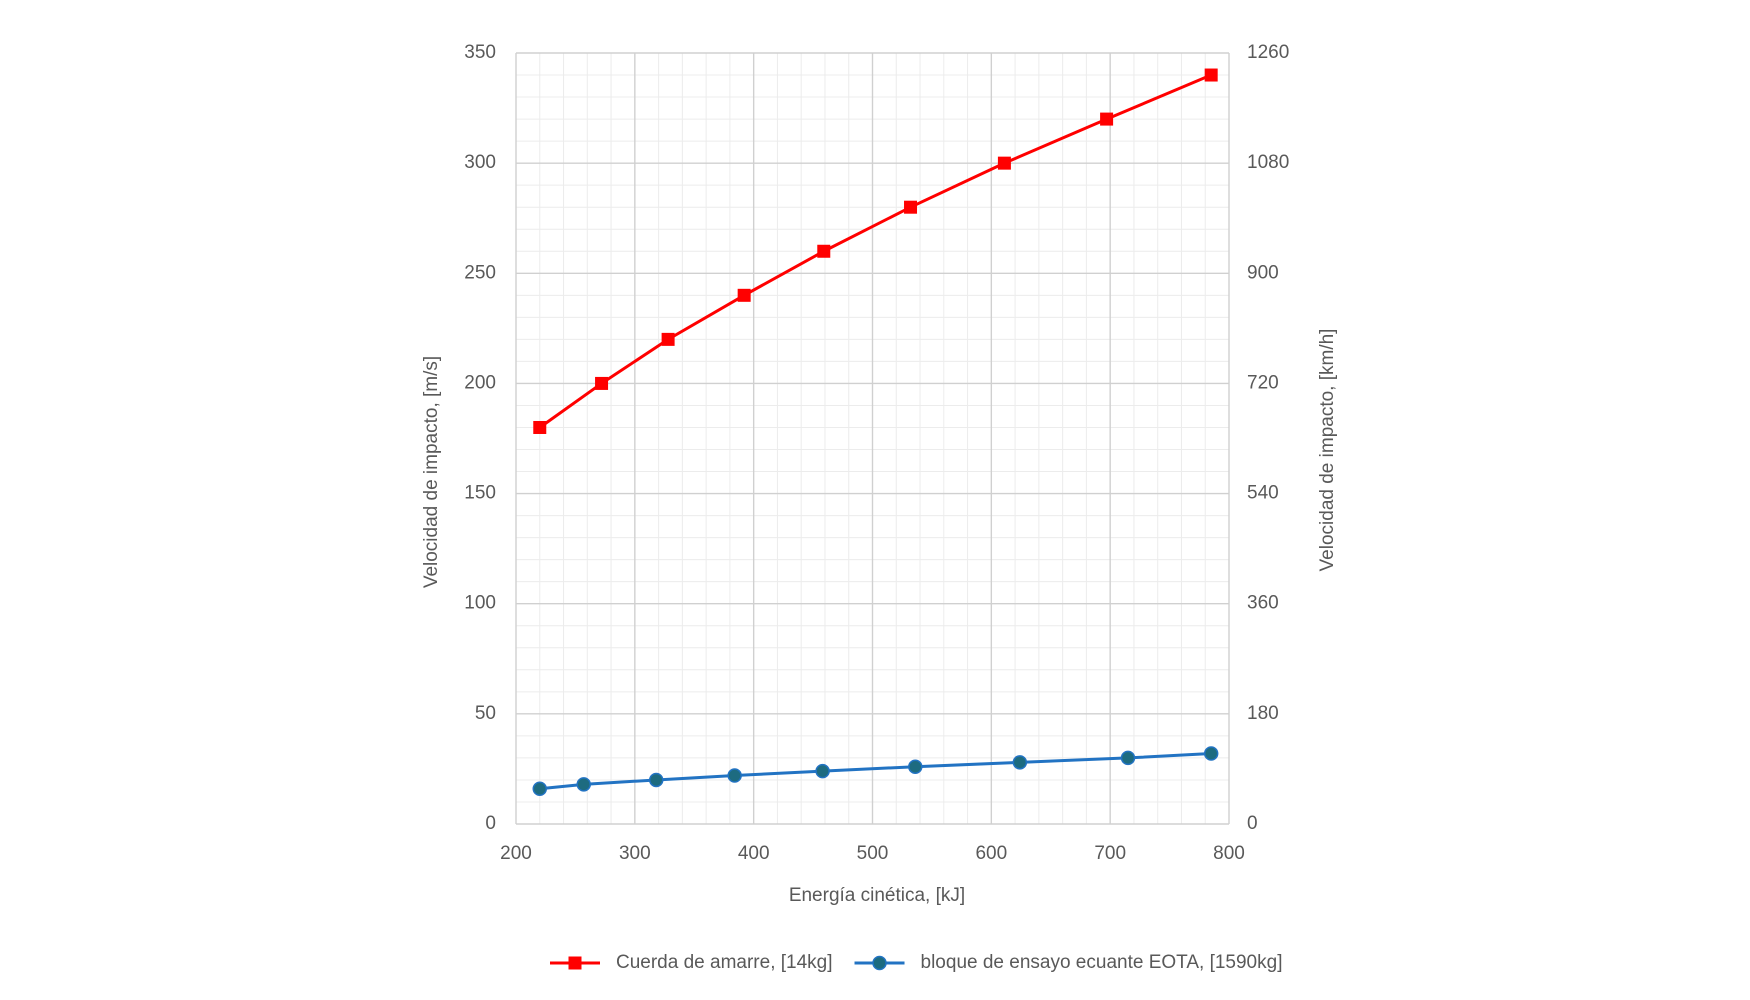 The height and width of the screenshot is (1000, 1750). What do you see at coordinates (1102, 962) in the screenshot?
I see `legend-label: bloque de ensayo ecuante EOTA, [1590kg]` at bounding box center [1102, 962].